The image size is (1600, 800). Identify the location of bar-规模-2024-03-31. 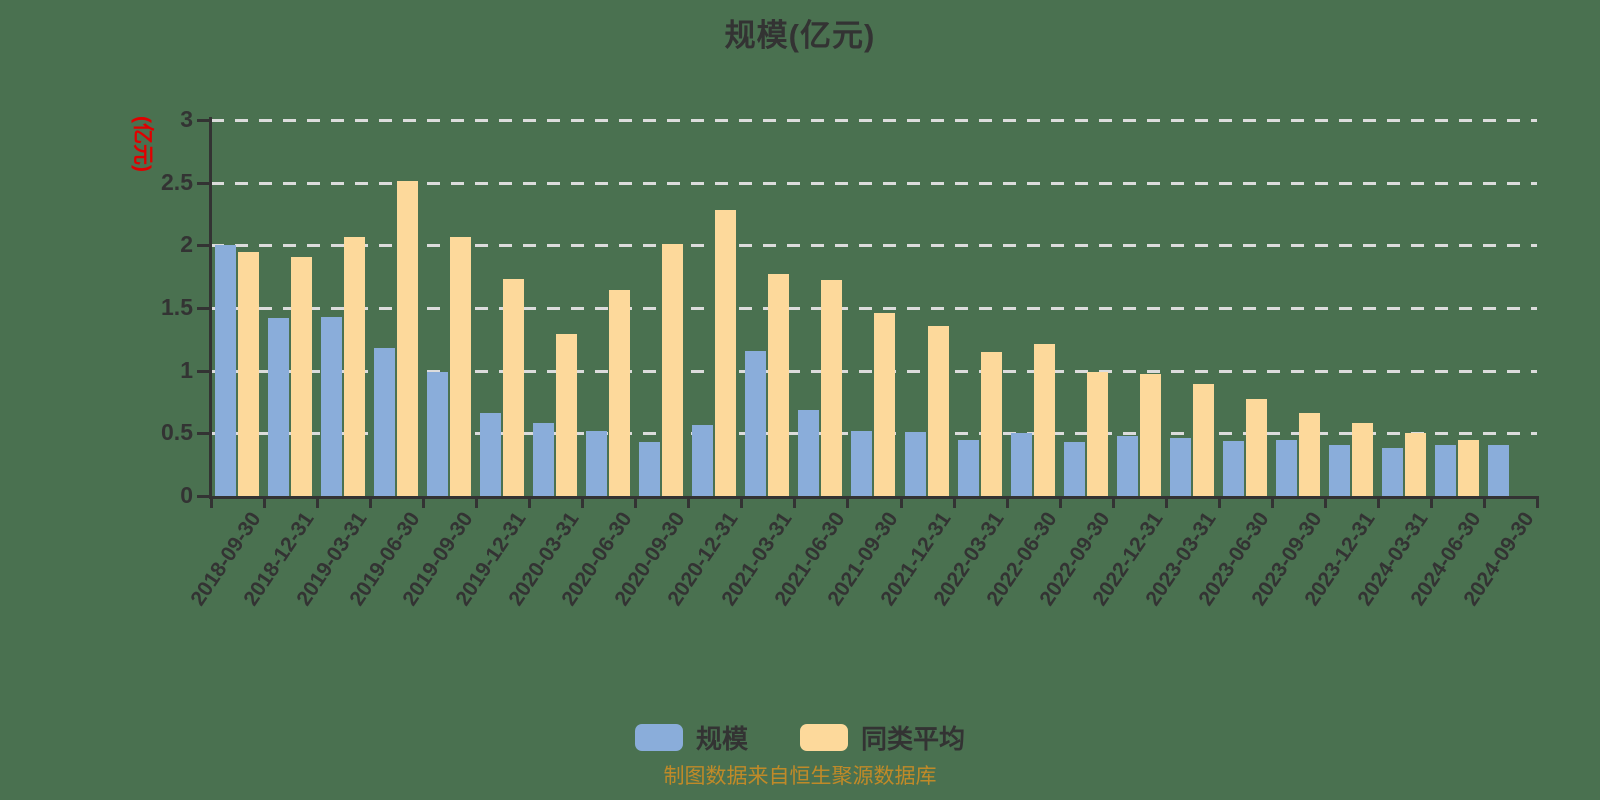
(1392, 472).